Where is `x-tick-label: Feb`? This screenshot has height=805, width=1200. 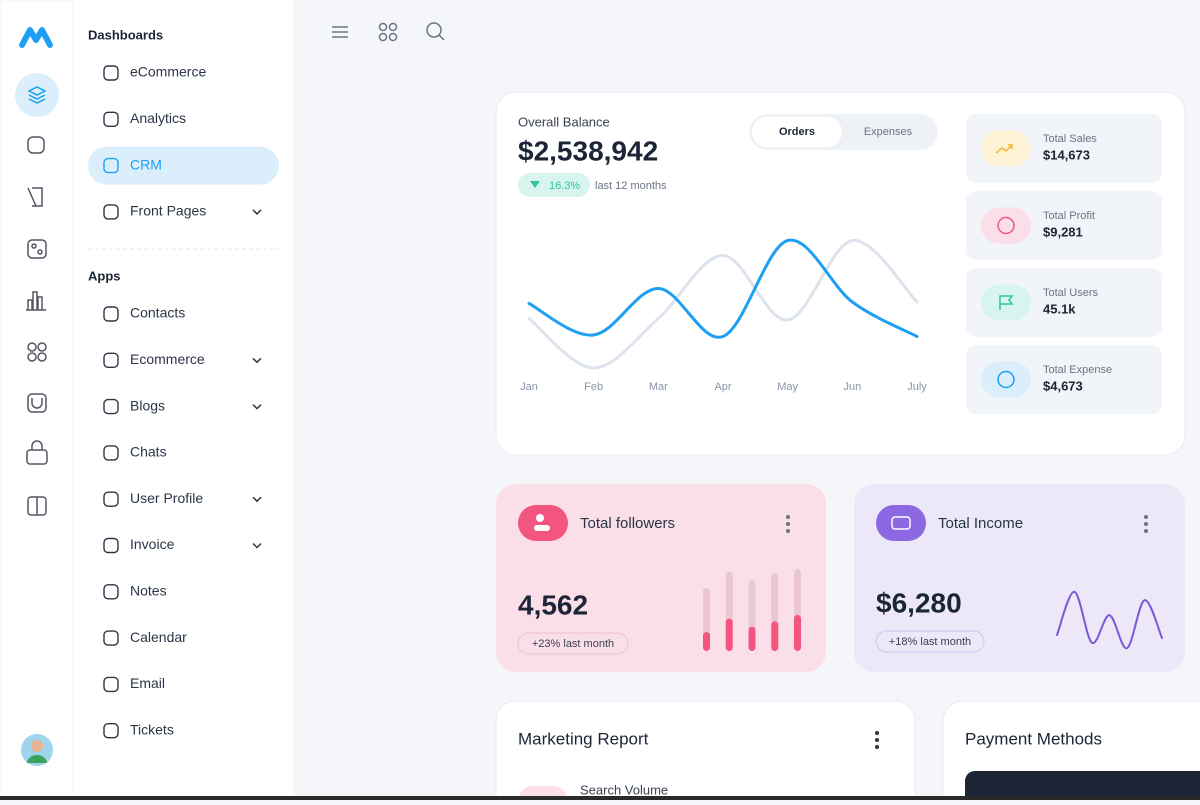 x-tick-label: Feb is located at coordinates (593, 387).